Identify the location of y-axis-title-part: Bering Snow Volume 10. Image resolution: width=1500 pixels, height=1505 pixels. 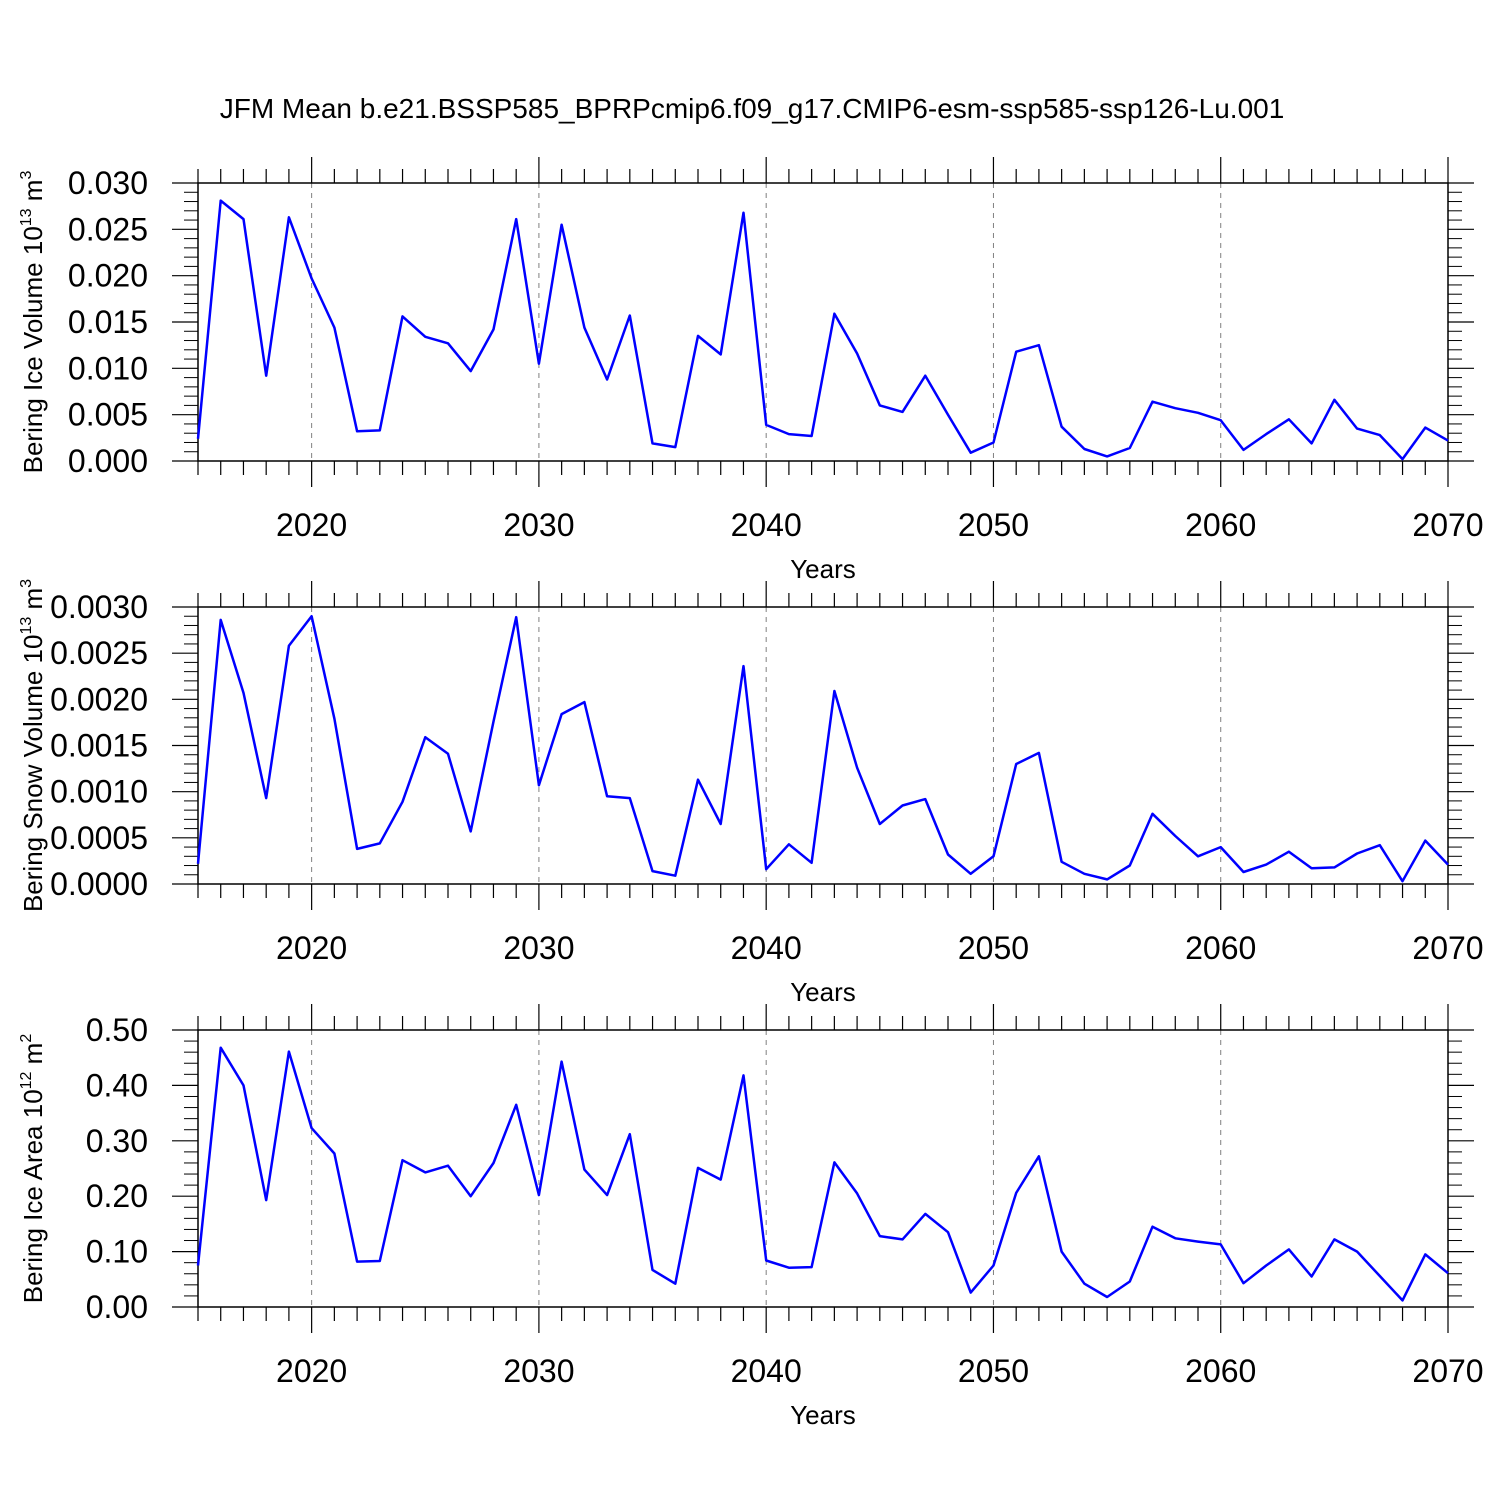
(33, 774).